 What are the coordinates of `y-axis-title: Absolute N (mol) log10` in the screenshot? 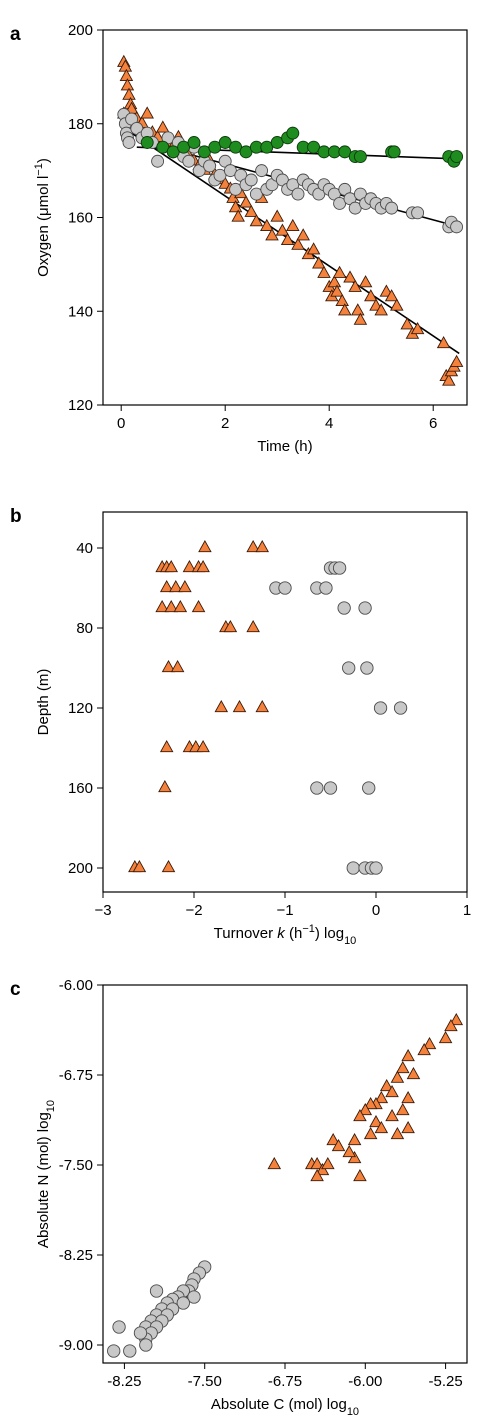 It's located at (46, 1174).